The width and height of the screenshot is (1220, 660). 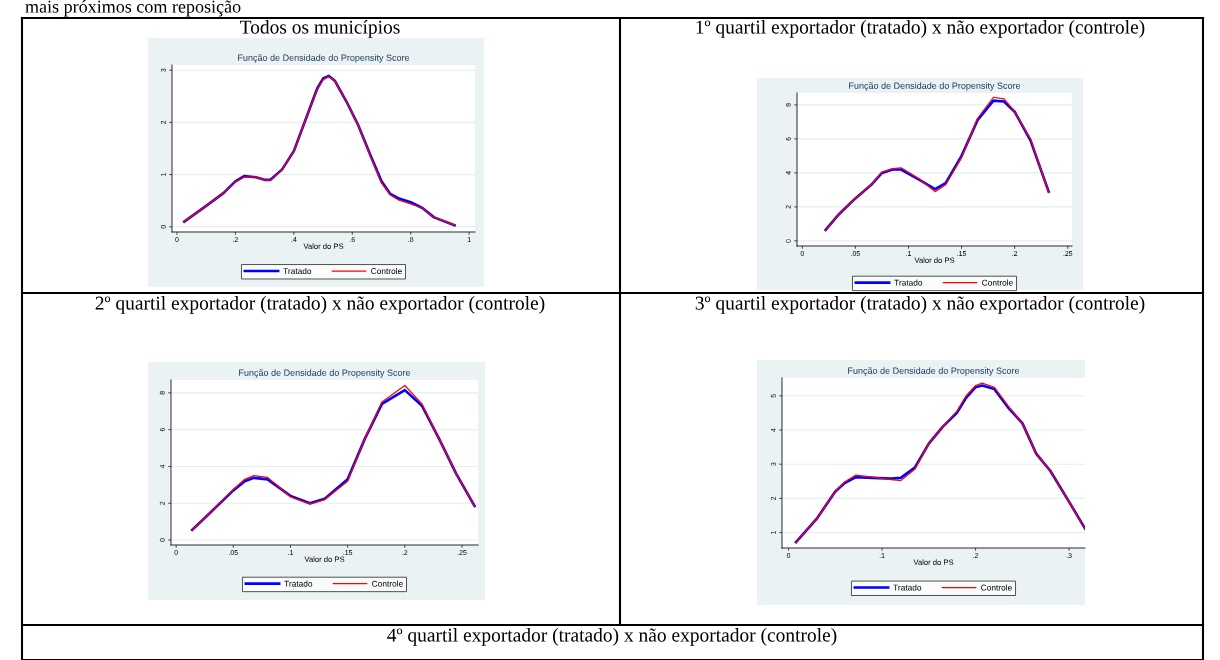 What do you see at coordinates (320, 305) in the screenshot?
I see `chart-title: 2º quartil exportador (tratado) x não exportador (controle)` at bounding box center [320, 305].